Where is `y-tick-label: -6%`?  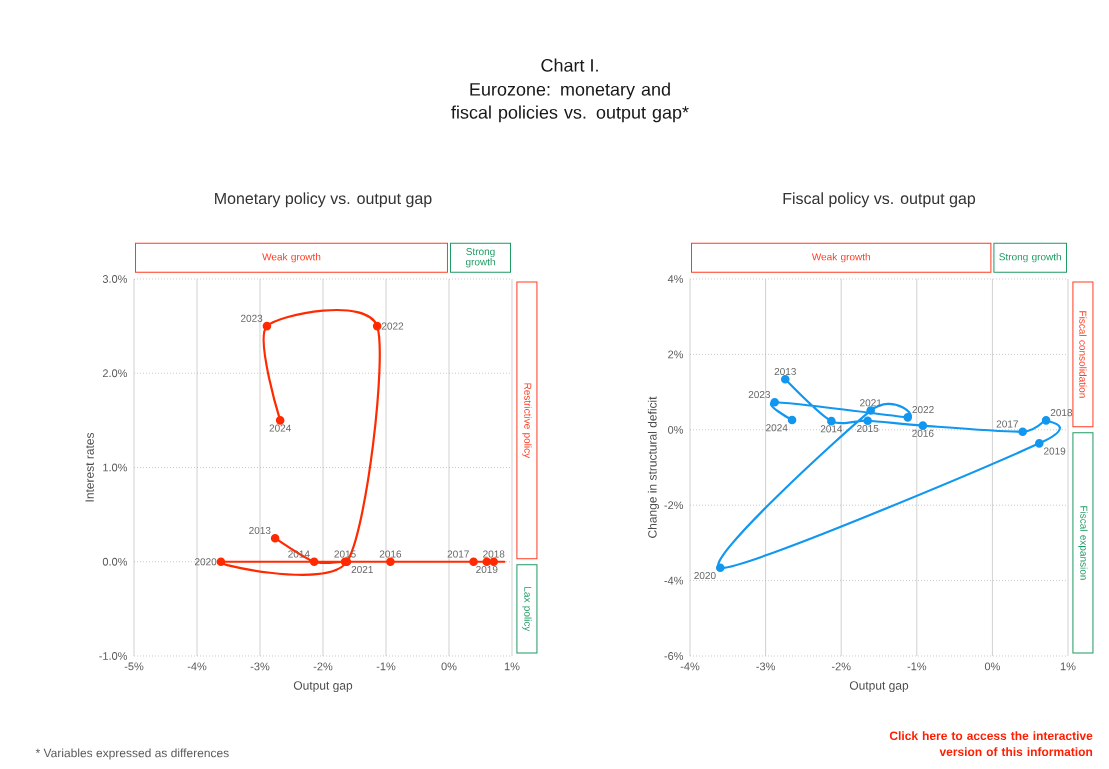
y-tick-label: -6% is located at coordinates (674, 656).